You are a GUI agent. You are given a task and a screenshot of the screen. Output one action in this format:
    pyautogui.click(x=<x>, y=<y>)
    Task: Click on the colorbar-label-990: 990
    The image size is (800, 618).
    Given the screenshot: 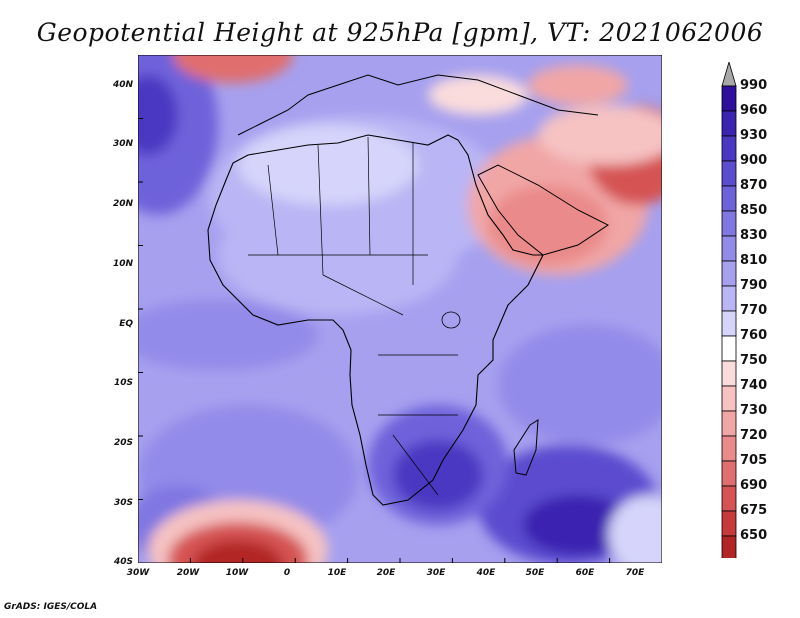 What is the action you would take?
    pyautogui.click(x=754, y=85)
    